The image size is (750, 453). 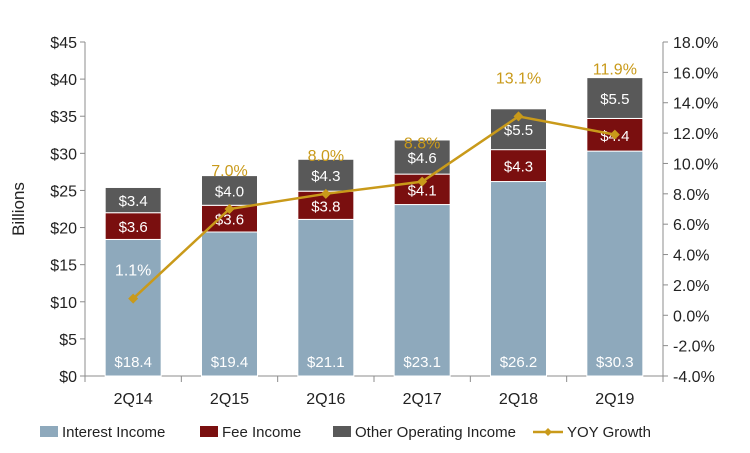 I want to click on yoy-growth-label: 11.9%, so click(x=615, y=70).